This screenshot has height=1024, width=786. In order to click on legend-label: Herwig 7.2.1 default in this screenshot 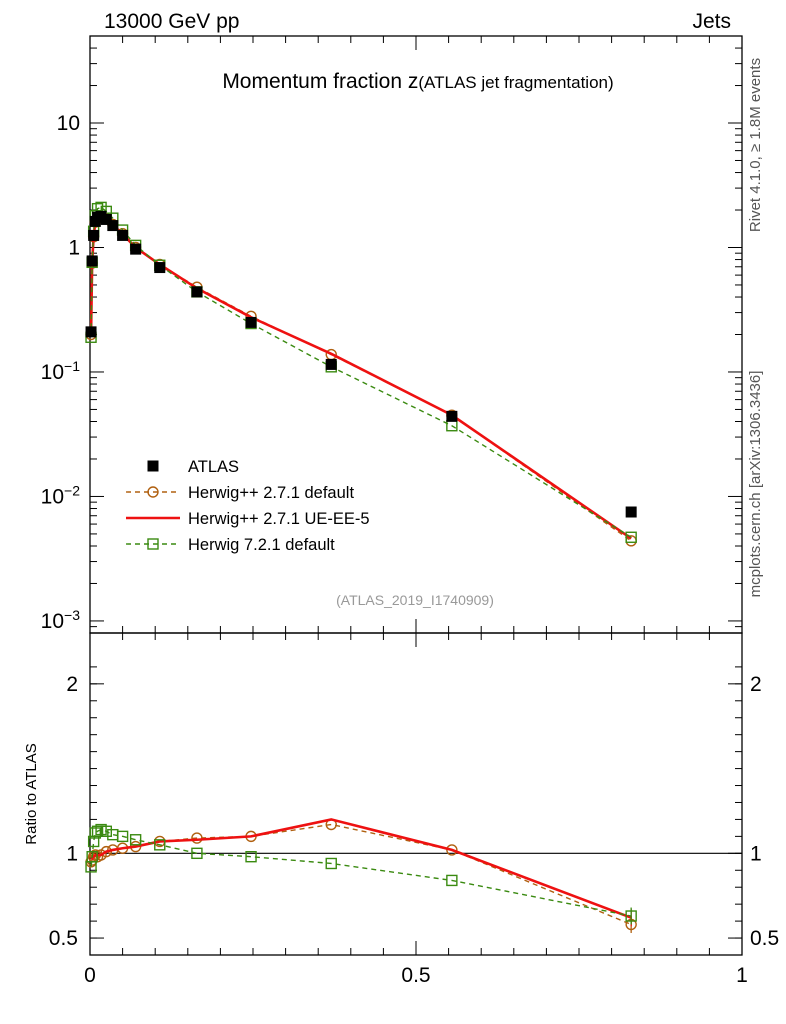, I will do `click(261, 545)`.